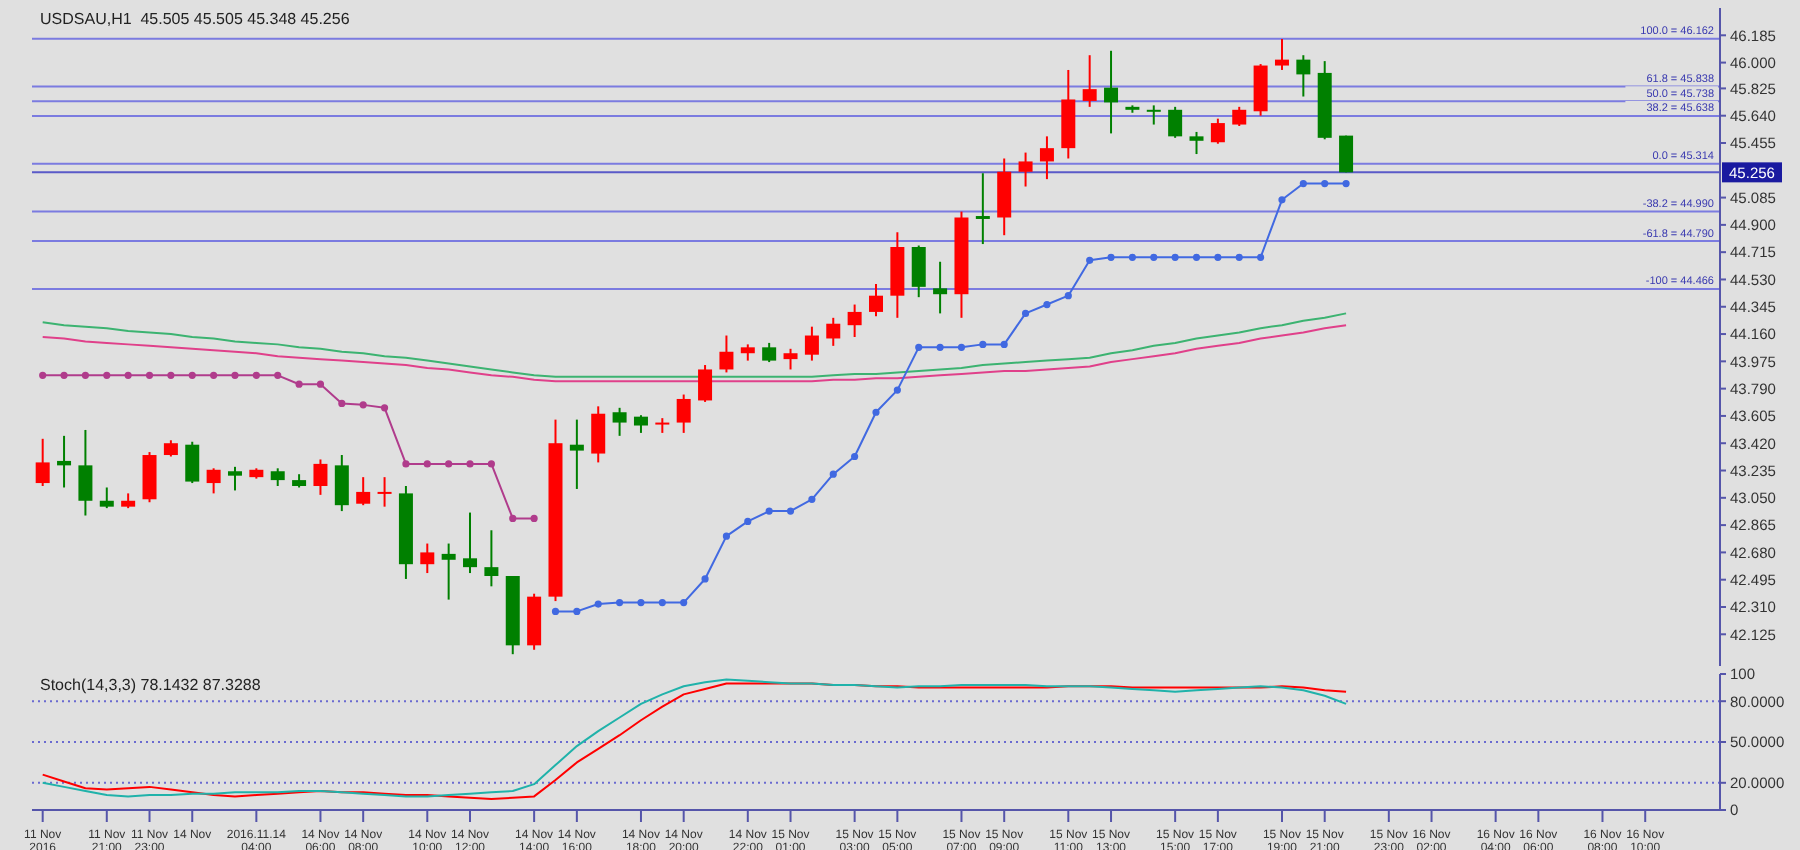  Describe the element at coordinates (150, 685) in the screenshot. I see `chart-title: Stoch(14,3,3) 78.1432 87.3288` at that location.